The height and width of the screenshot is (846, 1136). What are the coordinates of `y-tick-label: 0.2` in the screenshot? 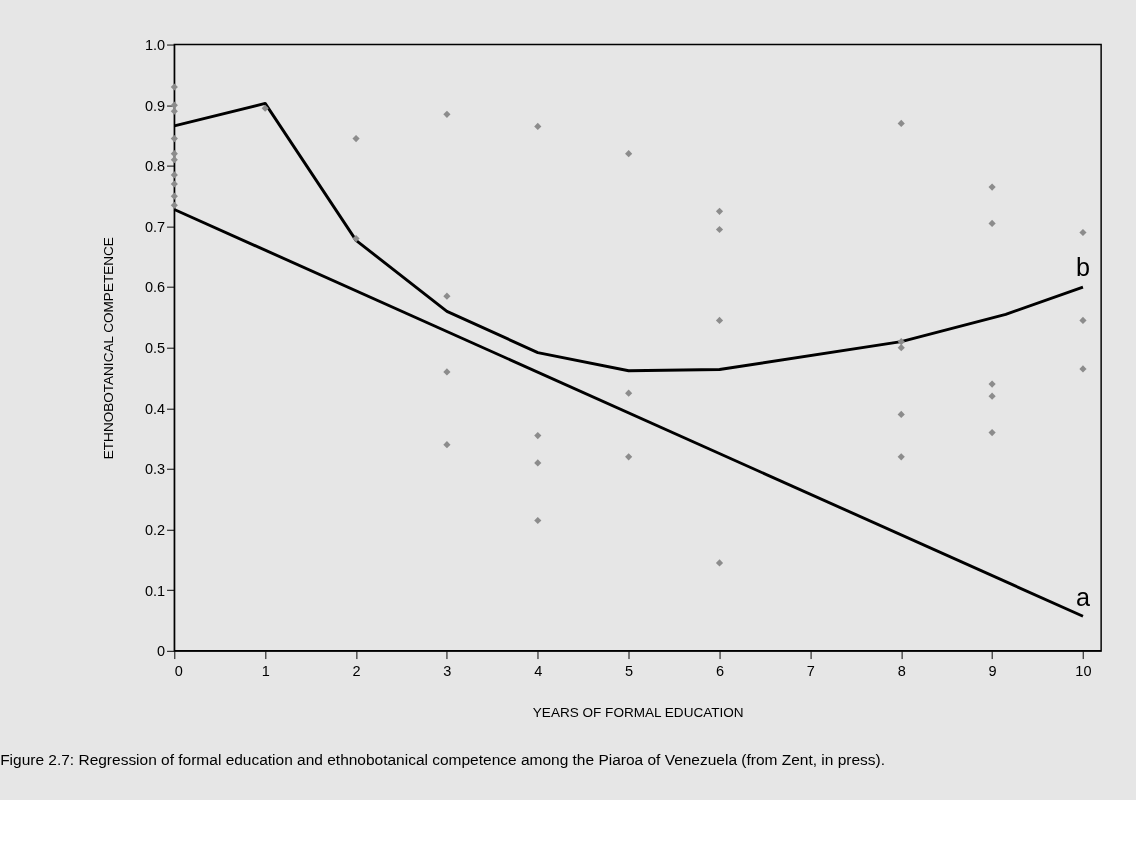 It's located at (155, 529).